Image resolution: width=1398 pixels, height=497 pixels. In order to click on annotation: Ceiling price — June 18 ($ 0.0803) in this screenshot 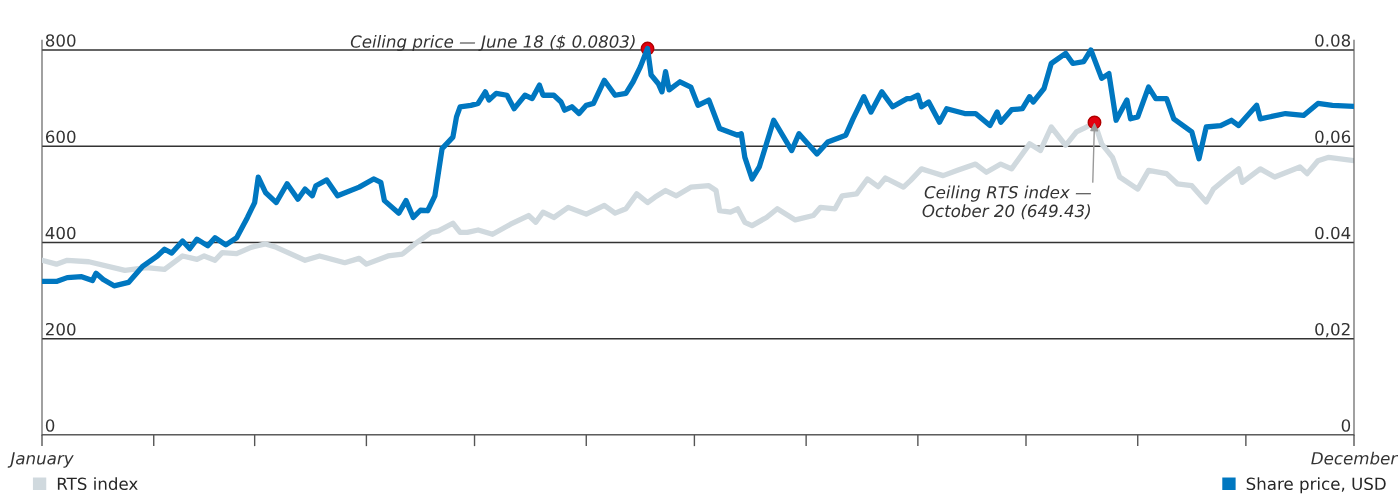, I will do `click(492, 43)`.